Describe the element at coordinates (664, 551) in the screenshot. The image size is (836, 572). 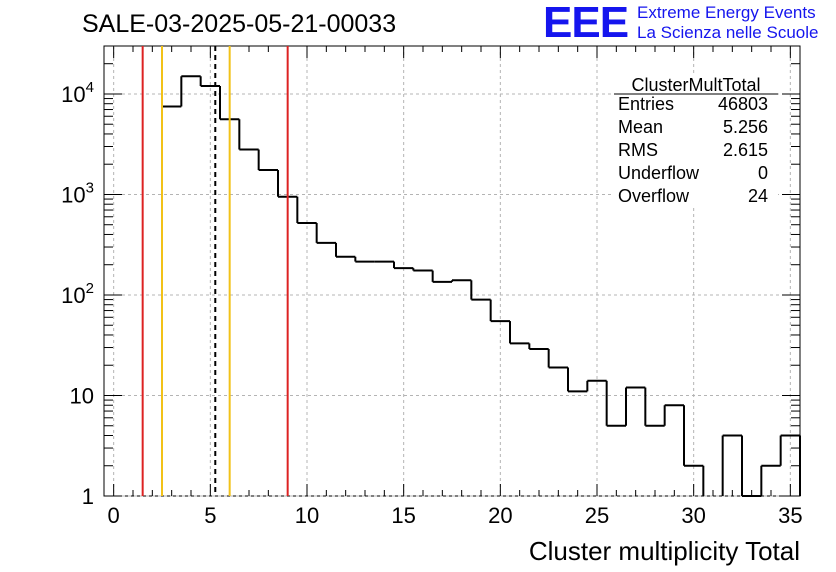
I see `x-axis-label: Cluster multiplicity Total` at that location.